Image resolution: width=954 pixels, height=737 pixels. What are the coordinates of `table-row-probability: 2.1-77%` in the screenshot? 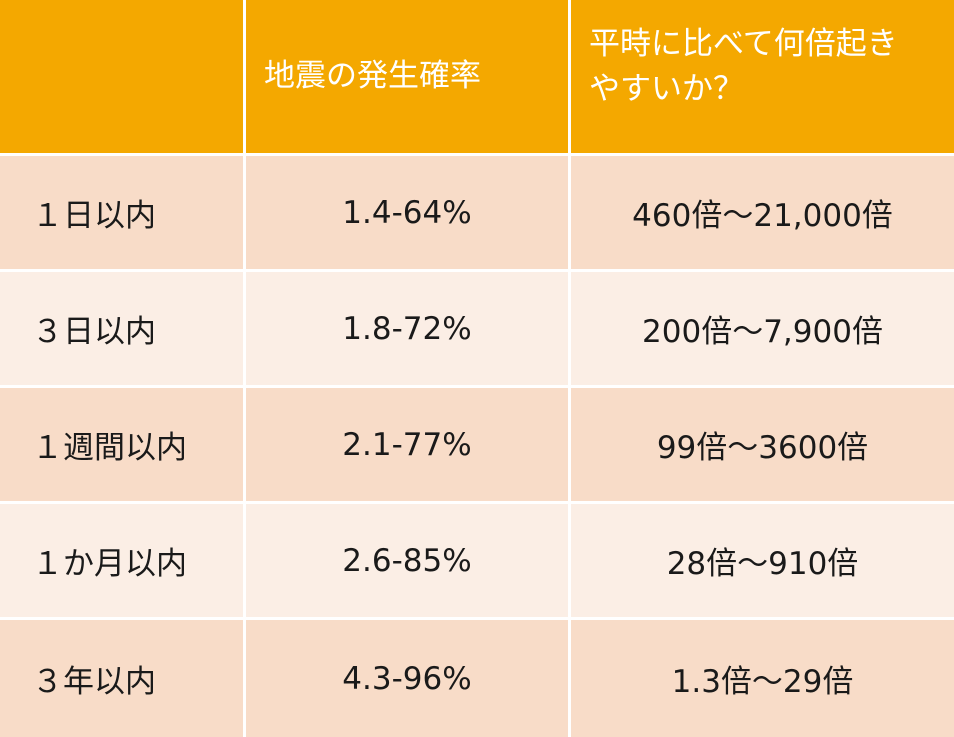 It's located at (407, 444).